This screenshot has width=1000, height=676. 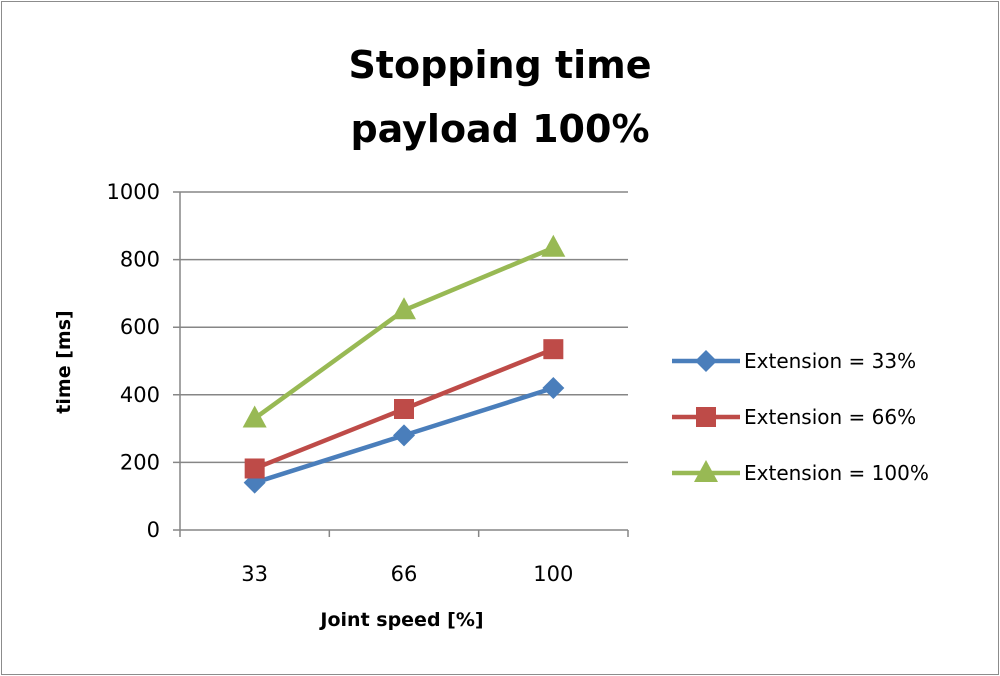 I want to click on y-tick-label: 800, so click(x=140, y=260).